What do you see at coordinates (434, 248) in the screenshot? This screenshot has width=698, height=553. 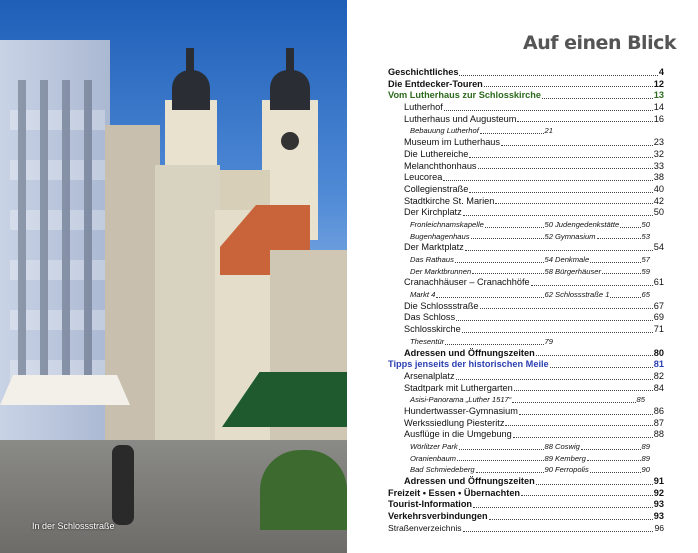 I see `toc-label: Der Marktplatz` at bounding box center [434, 248].